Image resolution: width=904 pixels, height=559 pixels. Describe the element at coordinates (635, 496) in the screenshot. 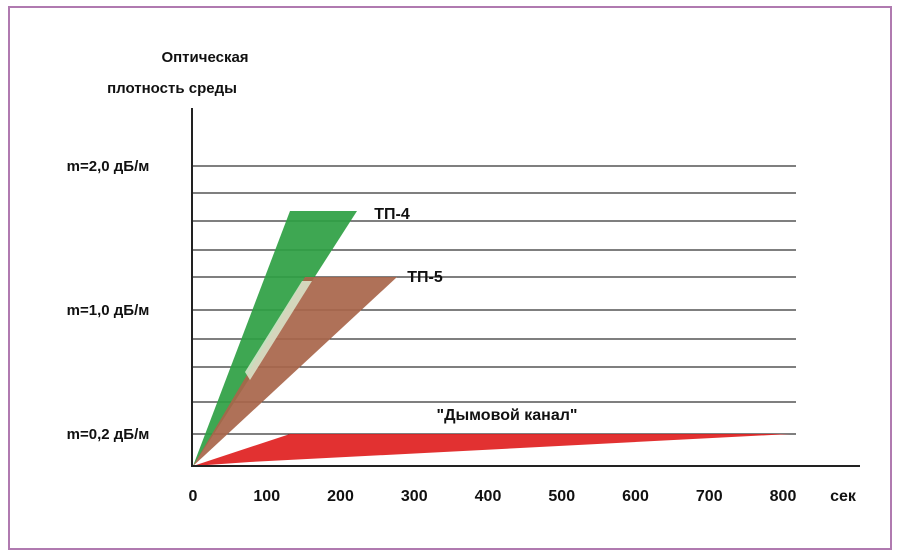

I see `x-tick-label: 600` at that location.